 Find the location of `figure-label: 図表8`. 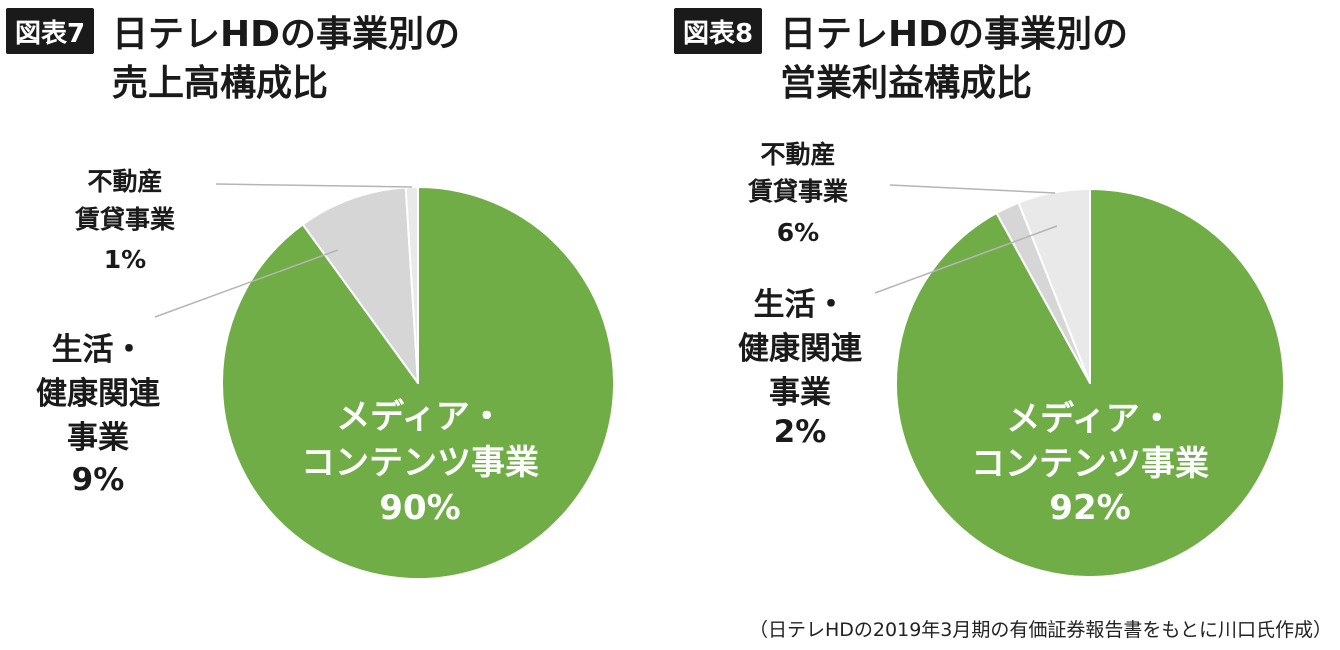

figure-label: 図表8 is located at coordinates (718, 34).